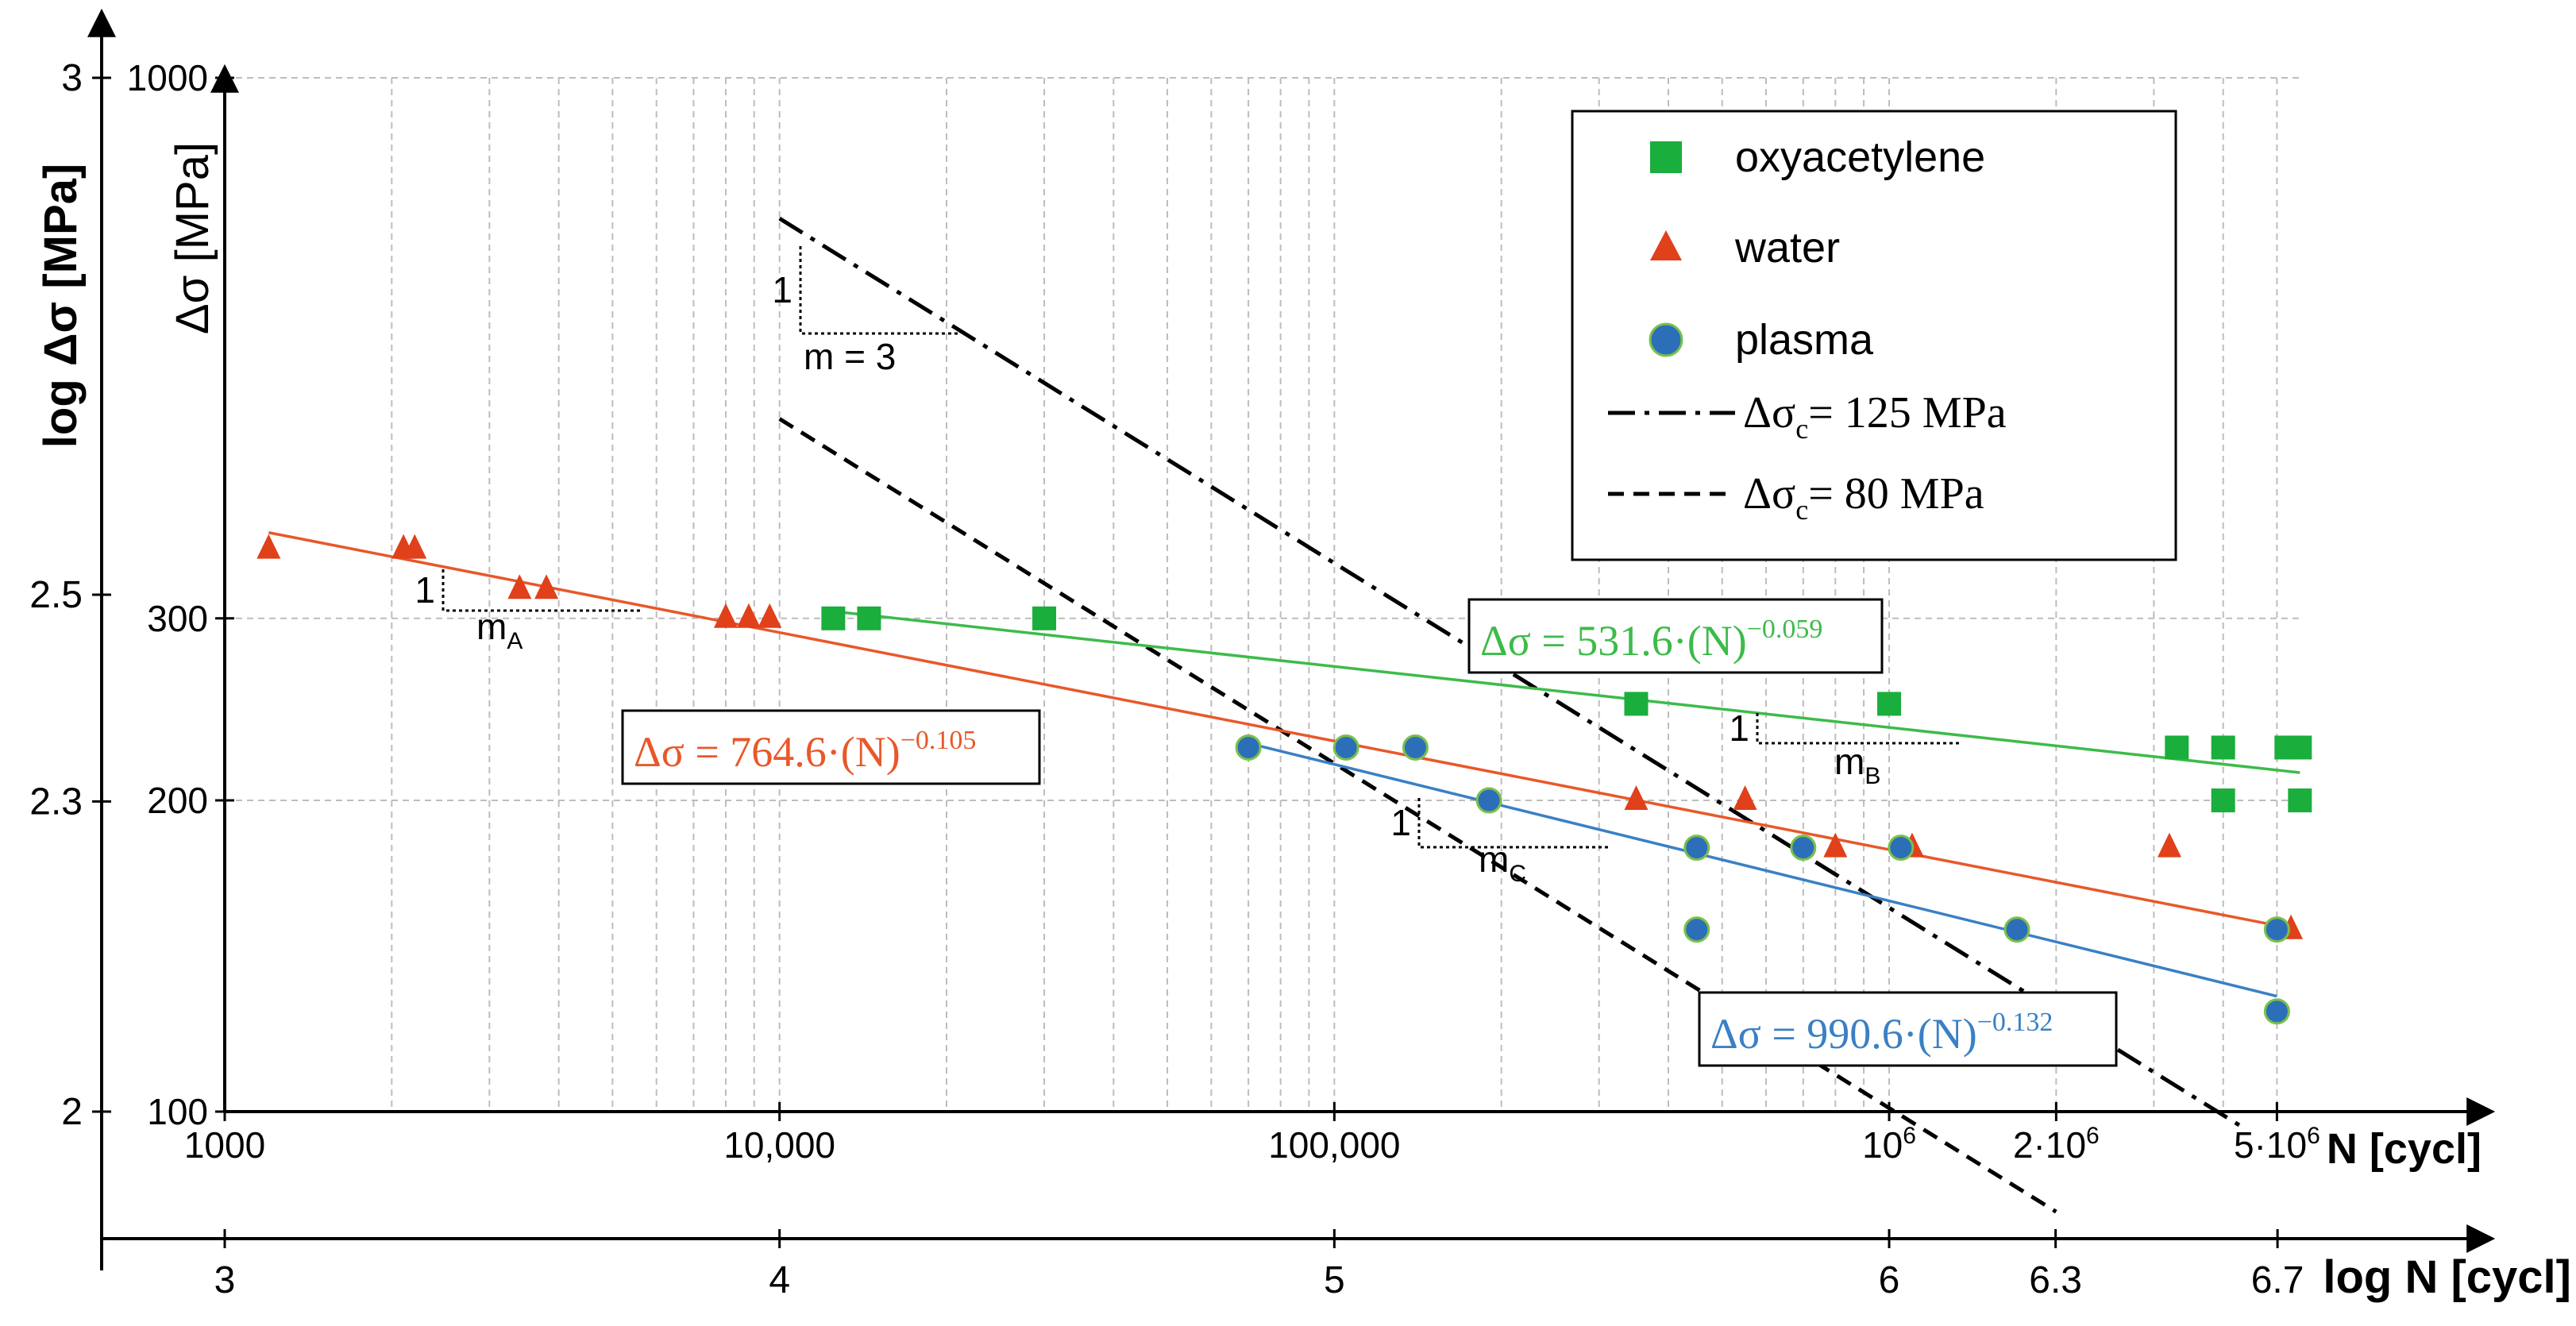 The image size is (2576, 1326). What do you see at coordinates (2055, 1280) in the screenshot?
I see `log-x-tick-label: 6.3` at bounding box center [2055, 1280].